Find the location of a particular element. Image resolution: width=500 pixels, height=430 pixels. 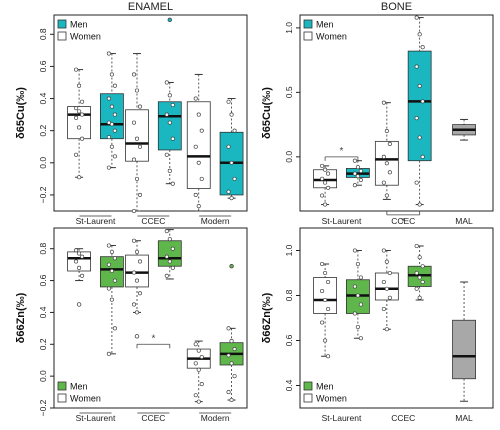

y-tick-label: 0.8 is located at coordinates (289, 295).